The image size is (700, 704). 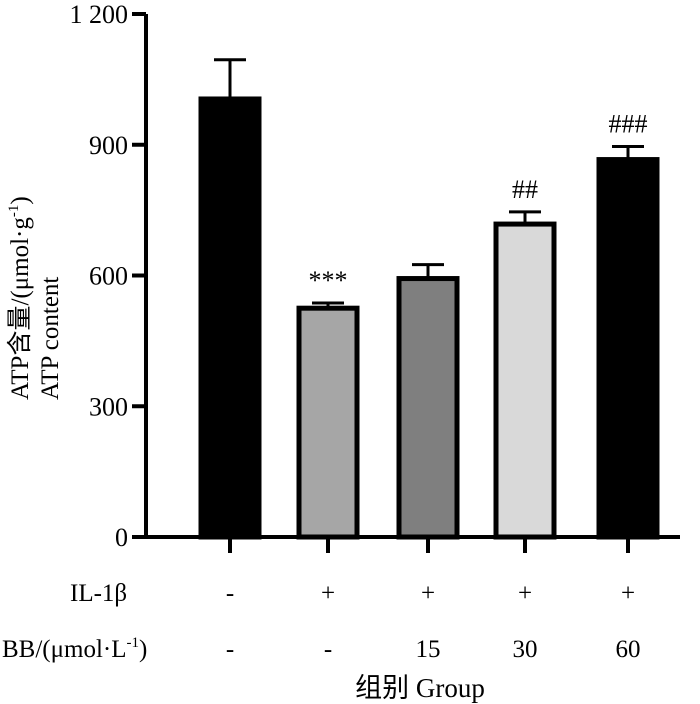 I want to click on row1-value: -, so click(x=230, y=593).